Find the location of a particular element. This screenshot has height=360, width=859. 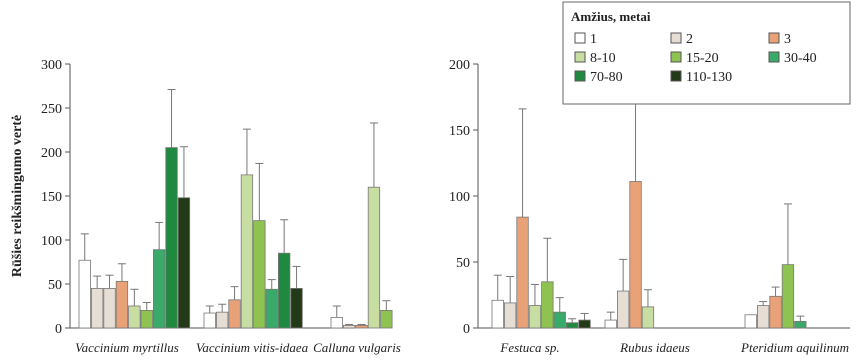

y-tick-label: 300 is located at coordinates (51, 65).